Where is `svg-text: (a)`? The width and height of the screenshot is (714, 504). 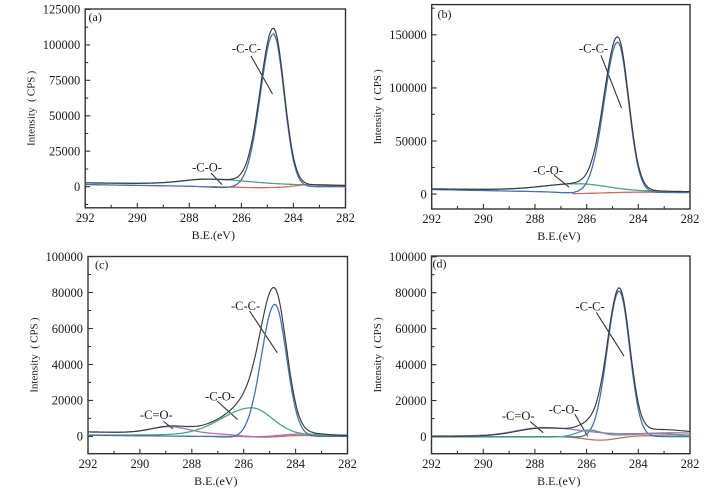 svg-text: (a) is located at coordinates (95, 17).